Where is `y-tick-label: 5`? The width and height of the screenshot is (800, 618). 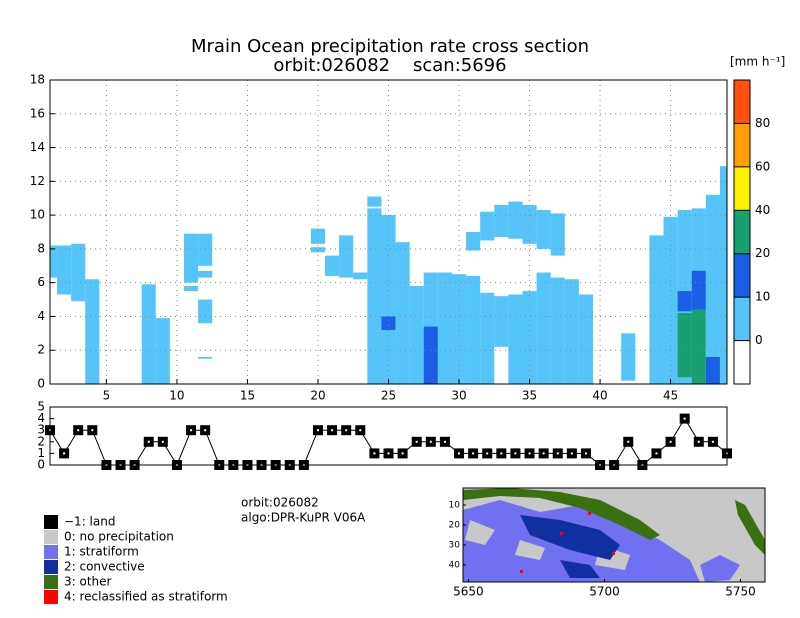 y-tick-label: 5 is located at coordinates (41, 407).